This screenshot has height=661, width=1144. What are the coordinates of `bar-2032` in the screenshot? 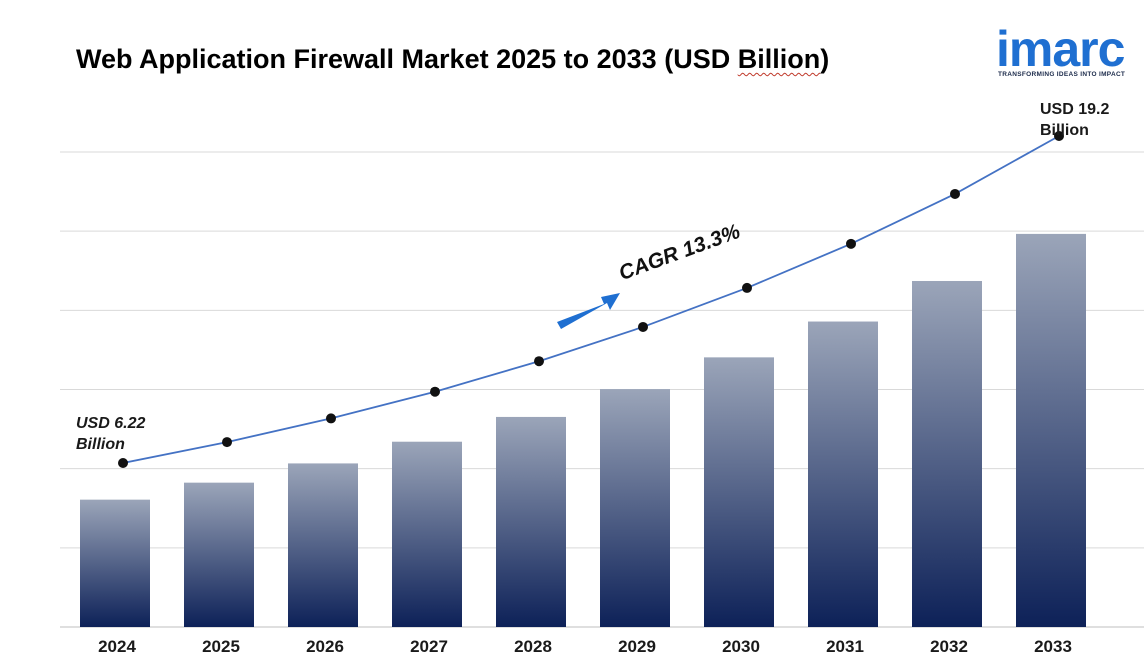 It's located at (947, 453).